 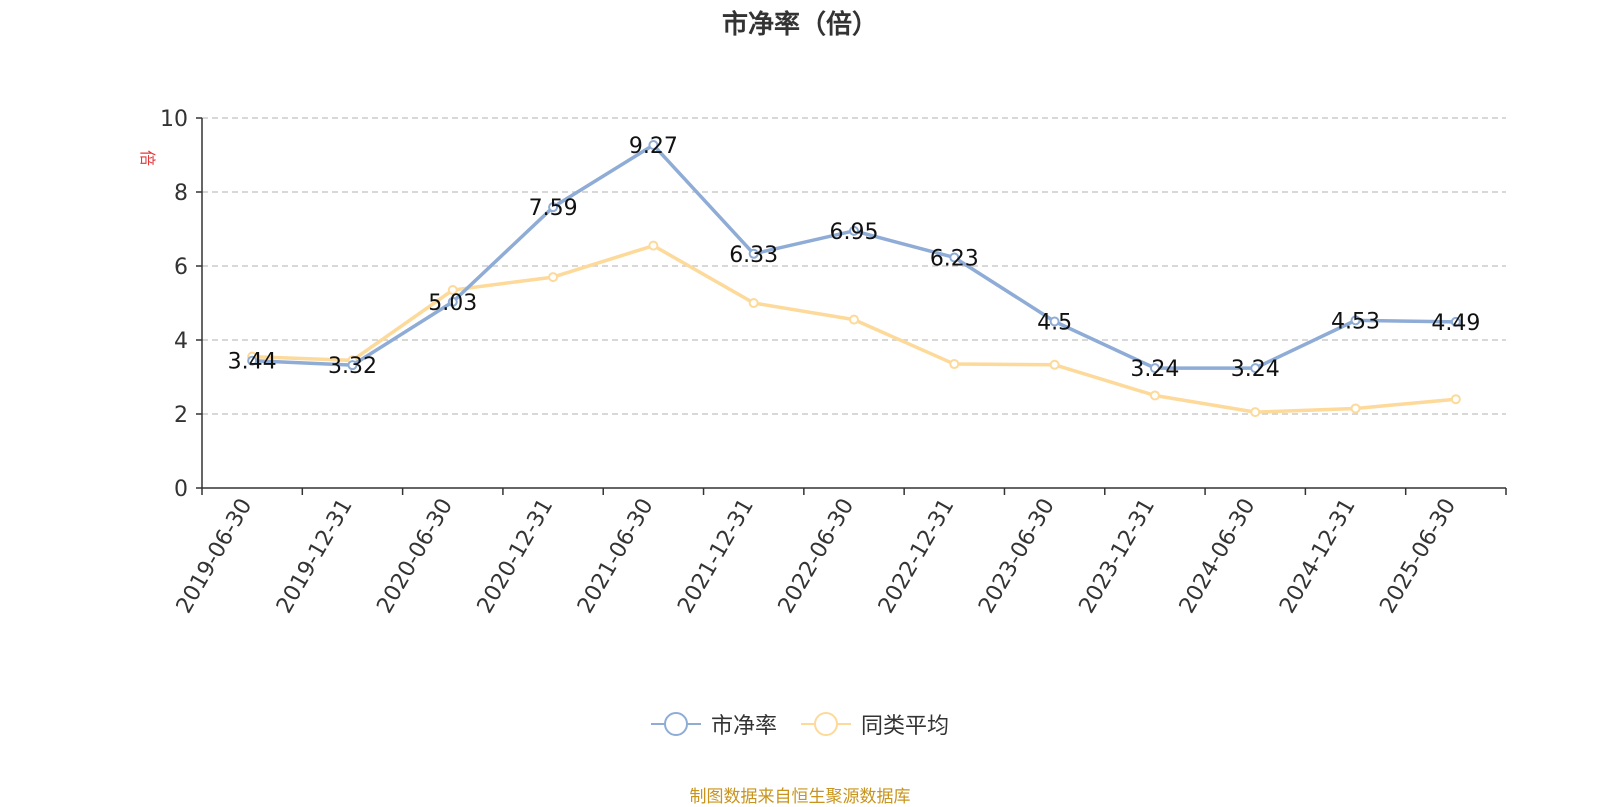 I want to click on x-tick-label: 2024-12-31, so click(x=1318, y=556).